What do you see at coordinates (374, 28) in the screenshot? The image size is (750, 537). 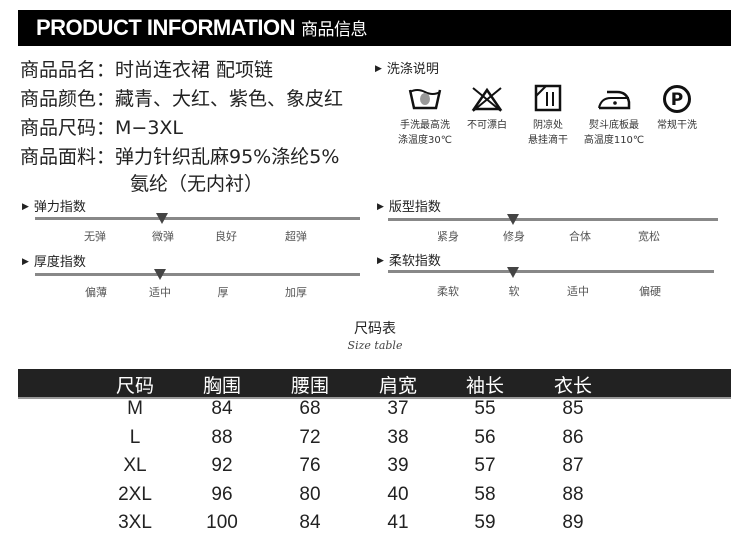 I see `header-bar: PRODUCT INFORMATION 商品信息` at bounding box center [374, 28].